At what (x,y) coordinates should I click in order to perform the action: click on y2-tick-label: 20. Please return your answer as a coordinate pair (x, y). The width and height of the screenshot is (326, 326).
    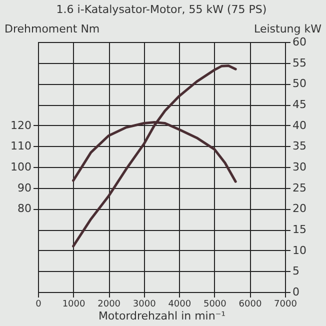
    Looking at the image, I should click on (299, 209).